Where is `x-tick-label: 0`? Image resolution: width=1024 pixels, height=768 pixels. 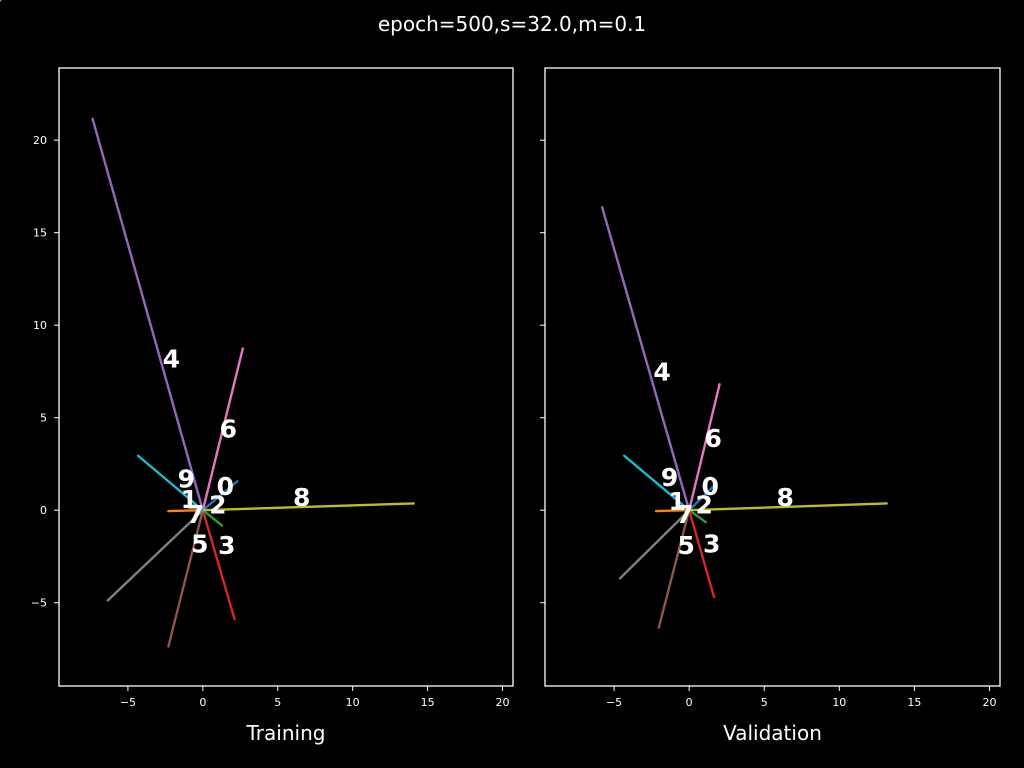
x-tick-label: 0 is located at coordinates (202, 702).